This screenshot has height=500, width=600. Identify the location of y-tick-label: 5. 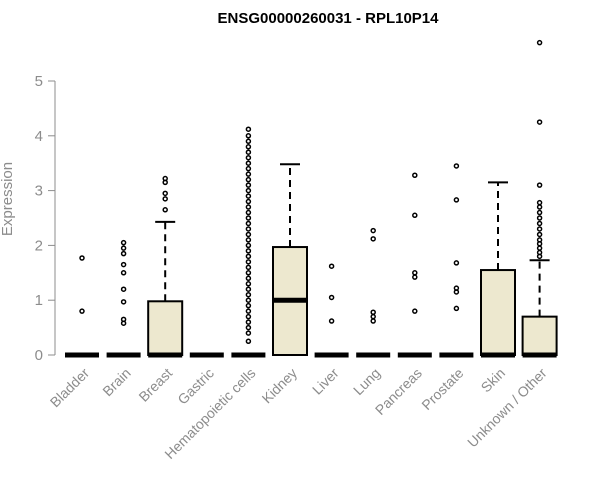
(39, 81).